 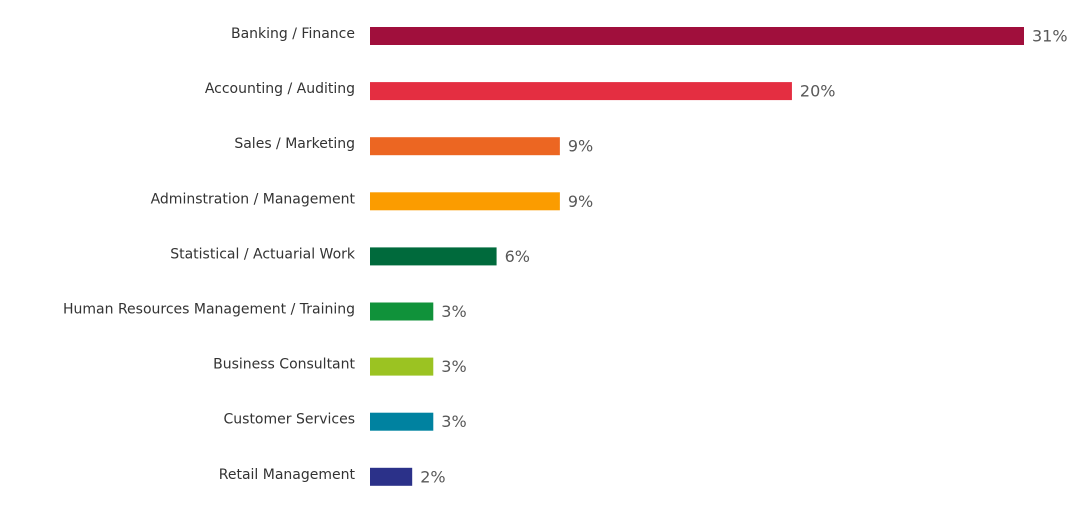 I want to click on category-label: Banking / Finance, so click(x=293, y=34).